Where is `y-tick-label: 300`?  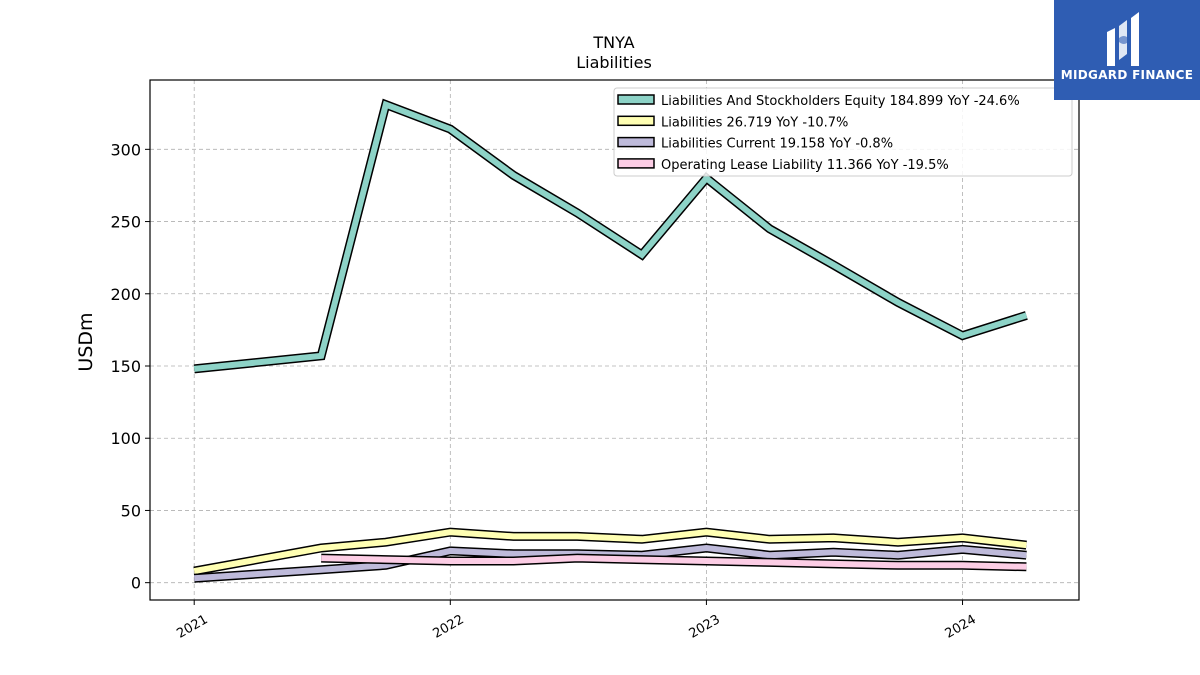 y-tick-label: 300 is located at coordinates (125, 149).